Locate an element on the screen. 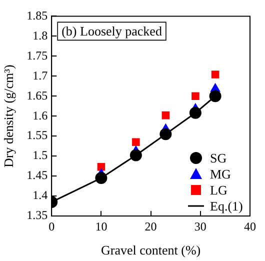 The image size is (265, 261). x-axis-title: Gravel content (%) is located at coordinates (150, 250).